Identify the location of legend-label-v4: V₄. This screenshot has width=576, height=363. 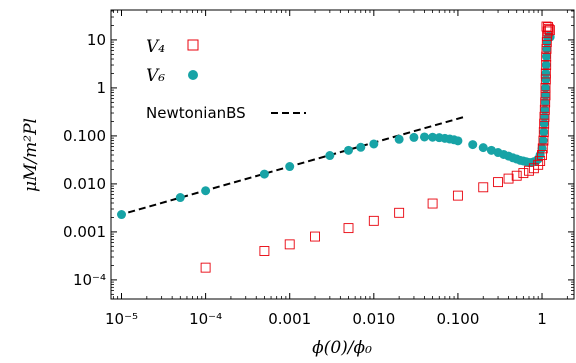
(155, 47).